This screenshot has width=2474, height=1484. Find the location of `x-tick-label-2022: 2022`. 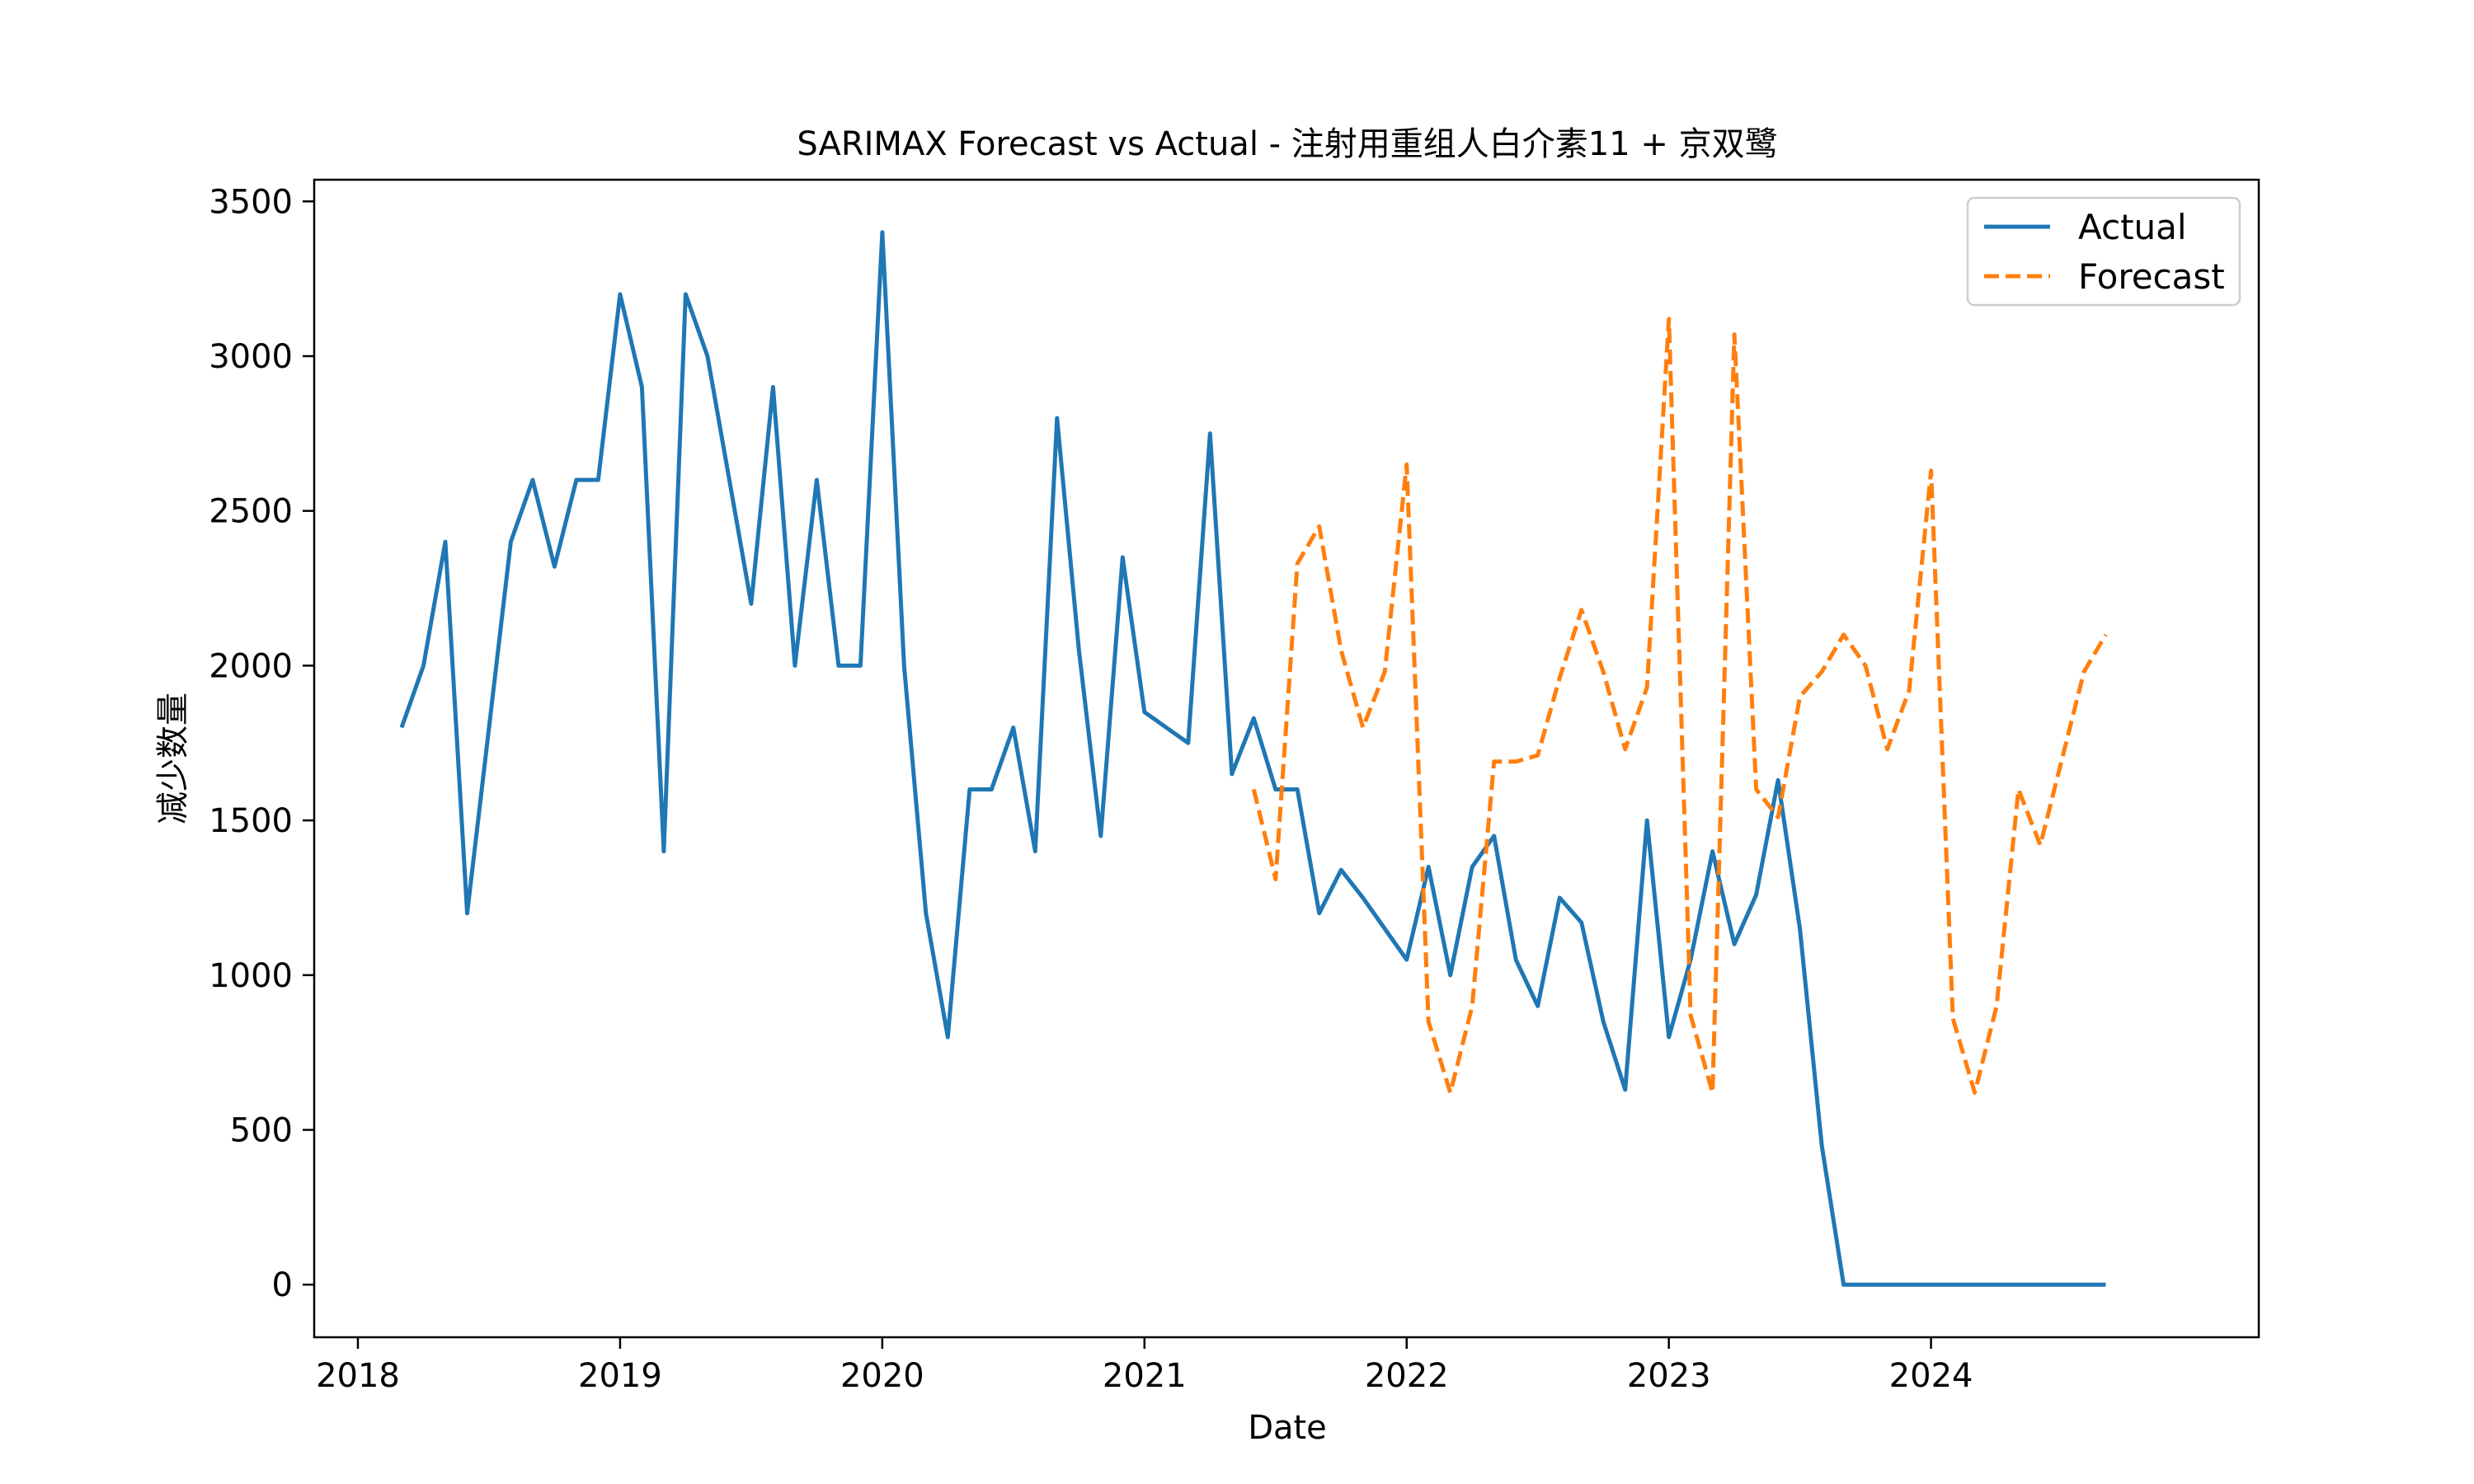

x-tick-label-2022: 2022 is located at coordinates (1407, 1376).